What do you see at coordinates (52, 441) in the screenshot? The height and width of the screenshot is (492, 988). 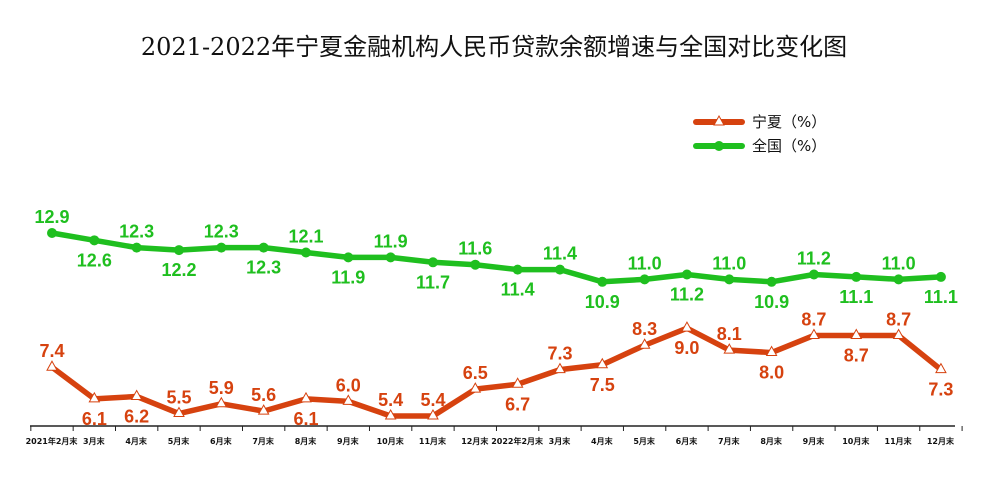 I see `x-tick-label: 2021年2月末` at bounding box center [52, 441].